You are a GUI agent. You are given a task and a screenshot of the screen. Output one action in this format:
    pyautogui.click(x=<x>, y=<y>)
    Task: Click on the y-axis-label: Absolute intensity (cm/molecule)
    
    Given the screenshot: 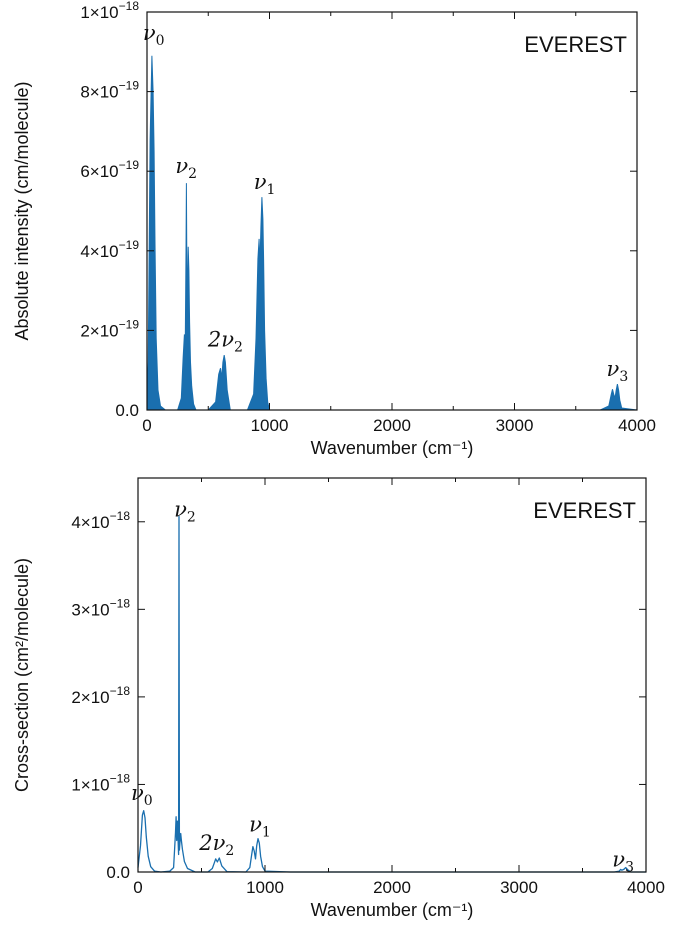 What is the action you would take?
    pyautogui.click(x=22, y=210)
    